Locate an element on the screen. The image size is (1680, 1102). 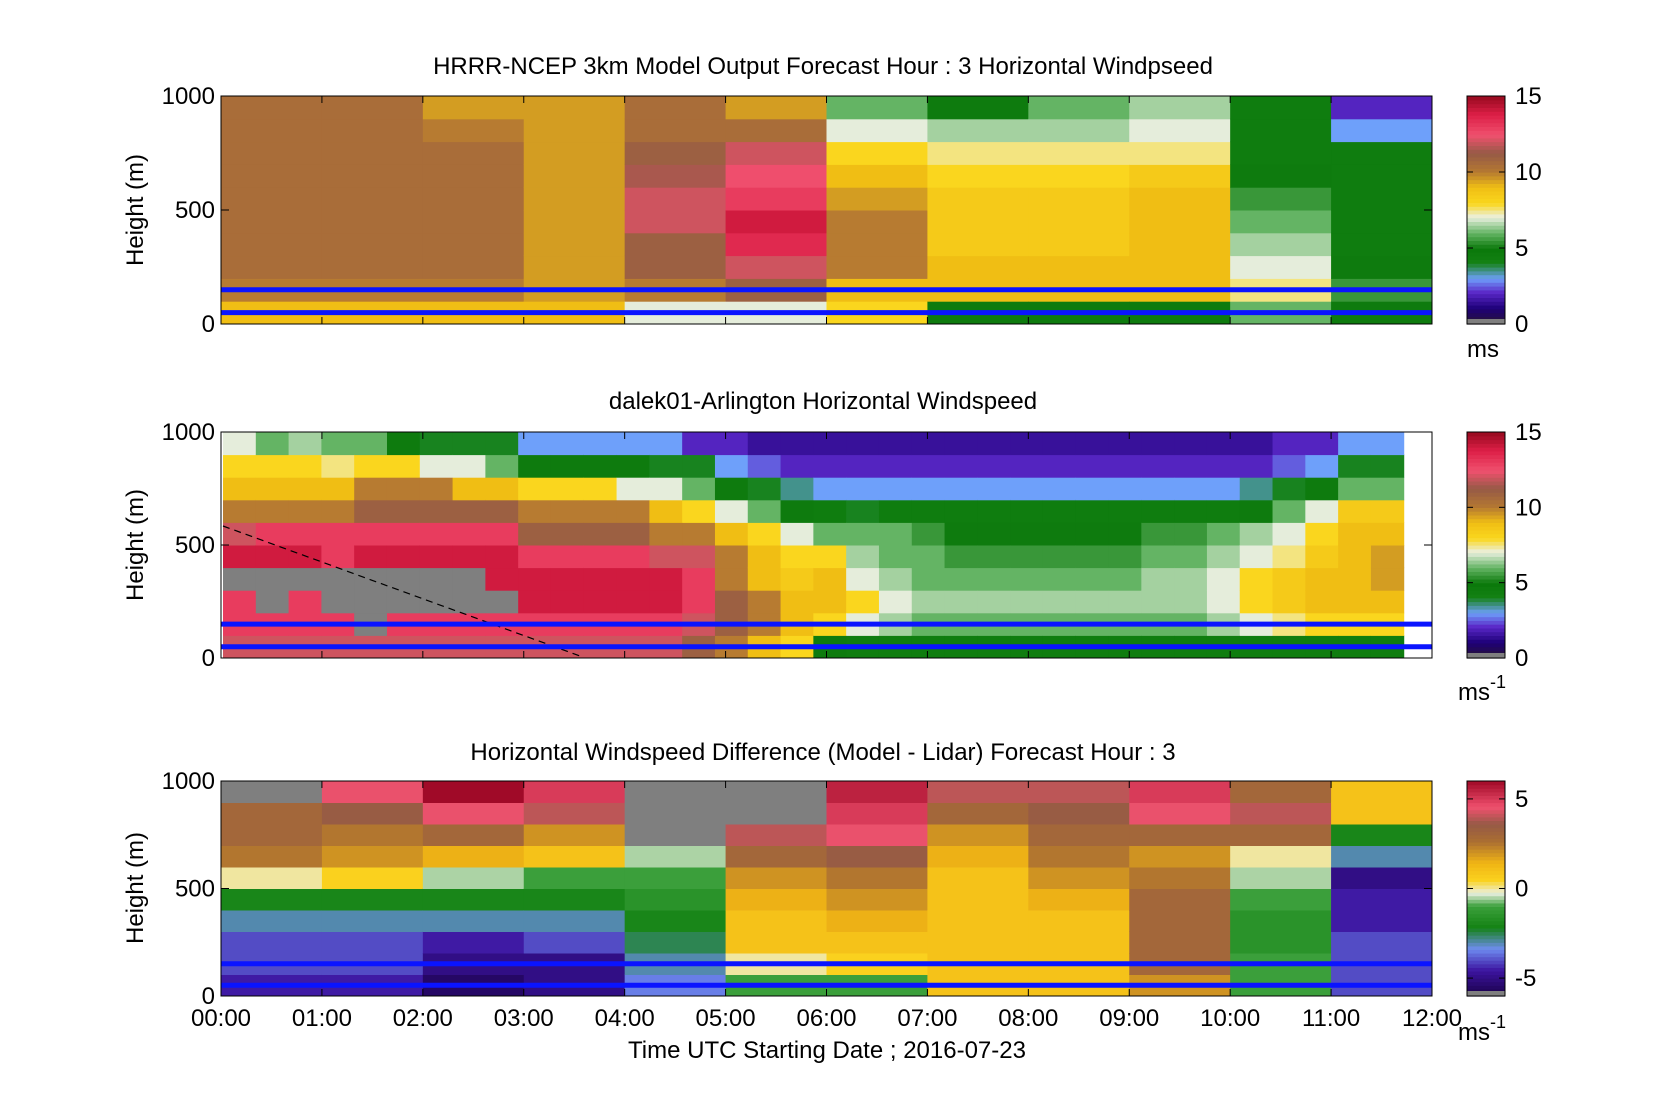
colorbar-tick-label: 0 is located at coordinates (1521, 658).